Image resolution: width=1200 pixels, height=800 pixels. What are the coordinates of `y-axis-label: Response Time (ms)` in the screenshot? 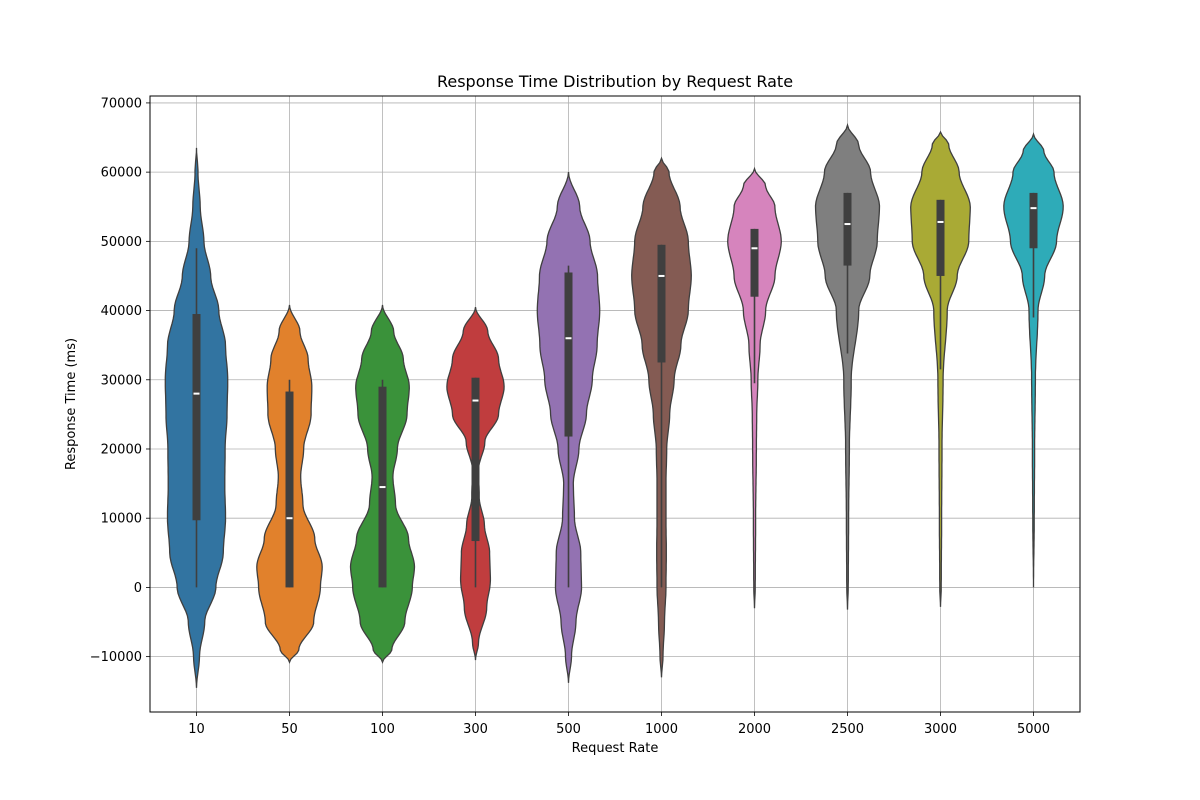 It's located at (71, 404).